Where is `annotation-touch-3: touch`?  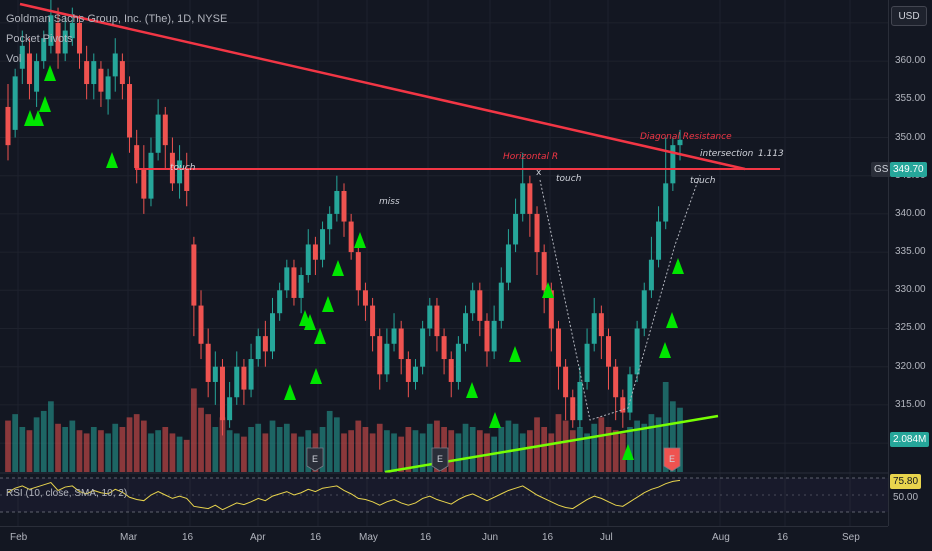 annotation-touch-3: touch is located at coordinates (703, 181).